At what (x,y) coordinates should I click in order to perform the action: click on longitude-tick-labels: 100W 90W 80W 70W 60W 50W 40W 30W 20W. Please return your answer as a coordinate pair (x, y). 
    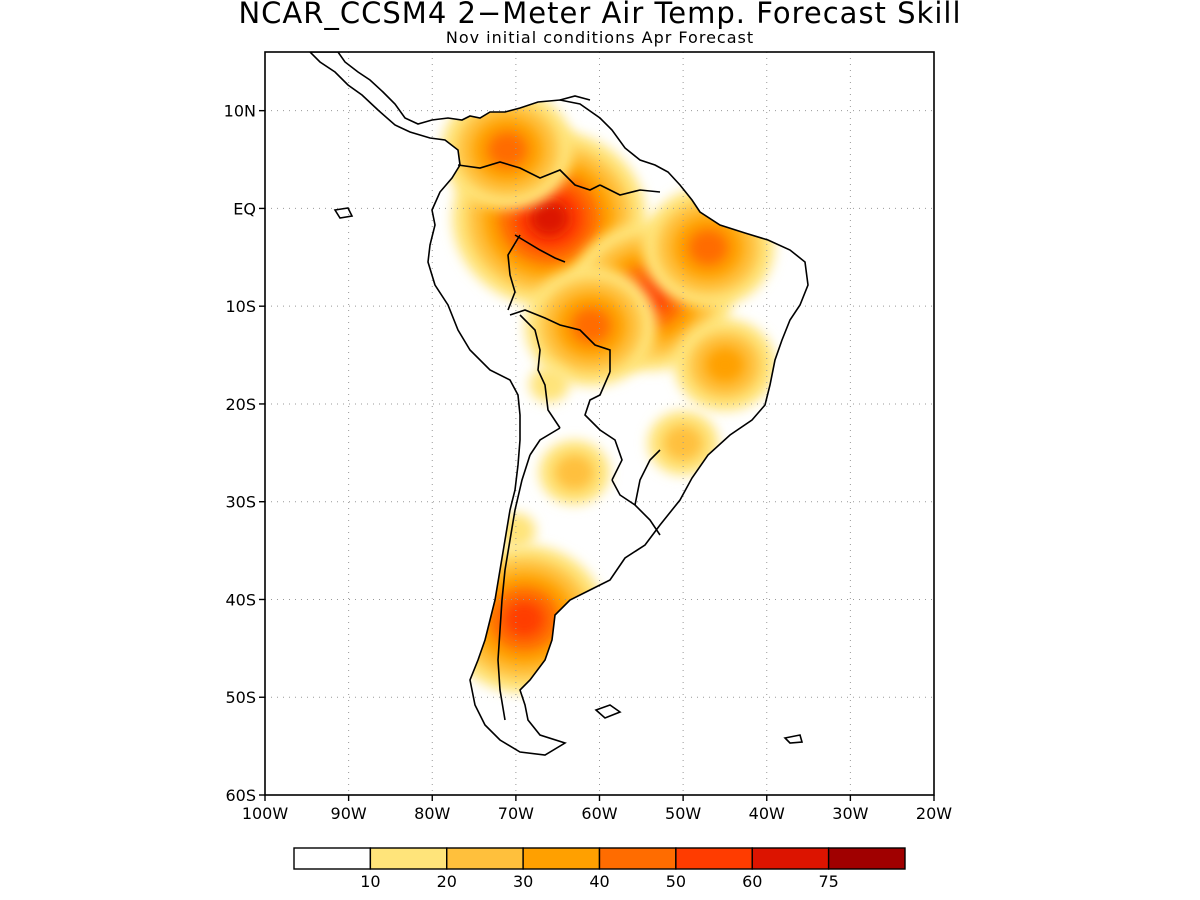
    Looking at the image, I should click on (597, 809).